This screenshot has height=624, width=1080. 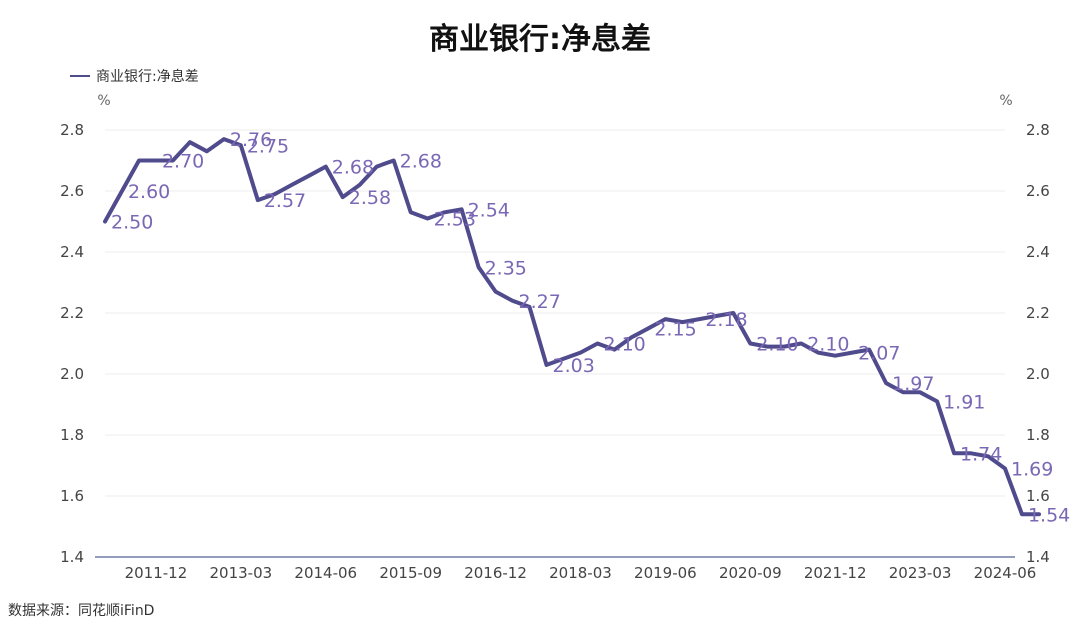 What do you see at coordinates (72, 435) in the screenshot?
I see `y-tick-label-left: 1.8` at bounding box center [72, 435].